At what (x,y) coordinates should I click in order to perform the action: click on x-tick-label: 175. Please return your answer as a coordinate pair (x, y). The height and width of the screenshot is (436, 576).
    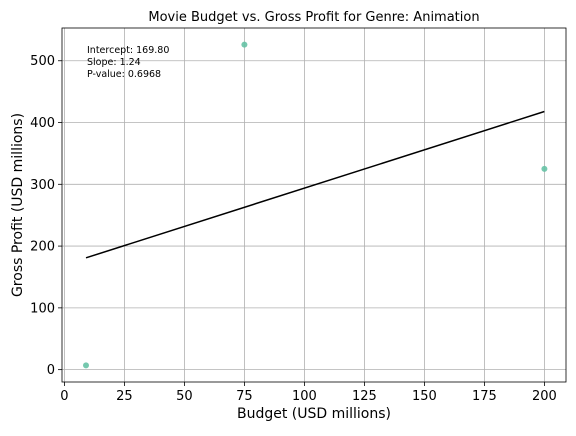
    Looking at the image, I should click on (484, 396).